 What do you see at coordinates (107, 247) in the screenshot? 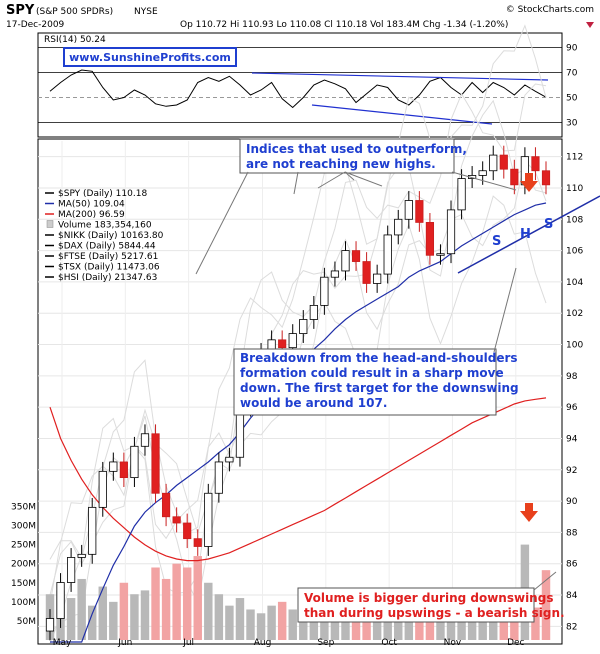
I see `legend-item: $DAX (Daily) 5844.44` at bounding box center [107, 247].